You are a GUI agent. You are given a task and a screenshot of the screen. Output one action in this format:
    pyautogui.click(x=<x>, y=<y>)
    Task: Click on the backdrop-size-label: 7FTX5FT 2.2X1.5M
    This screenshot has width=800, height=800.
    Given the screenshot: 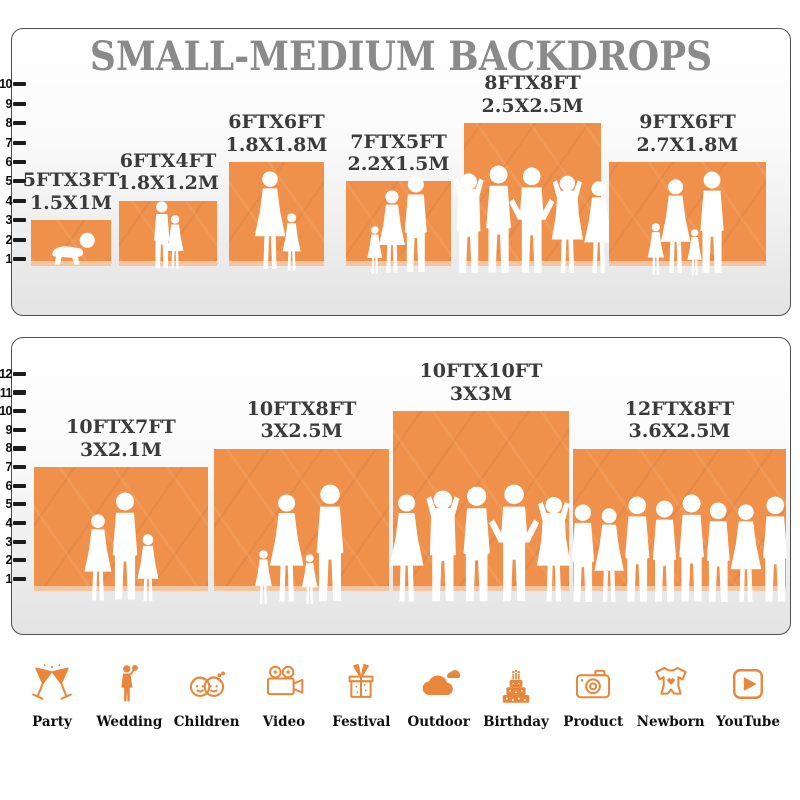 What is the action you would take?
    pyautogui.click(x=399, y=153)
    